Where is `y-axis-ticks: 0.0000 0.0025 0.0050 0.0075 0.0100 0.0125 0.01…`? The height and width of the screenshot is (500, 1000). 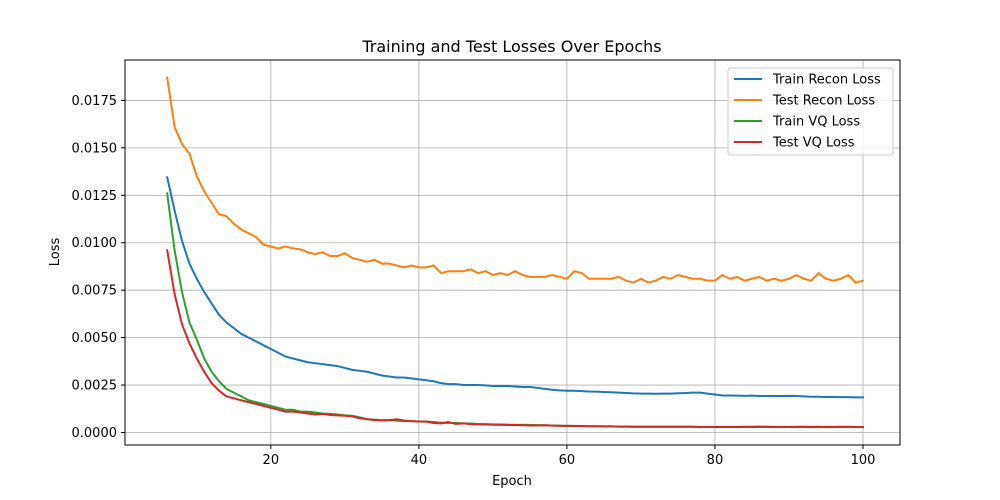
y-axis-ticks: 0.0000 0.0025 0.0050 0.0075 0.0100 0.0125 0.01… is located at coordinates (98, 267).